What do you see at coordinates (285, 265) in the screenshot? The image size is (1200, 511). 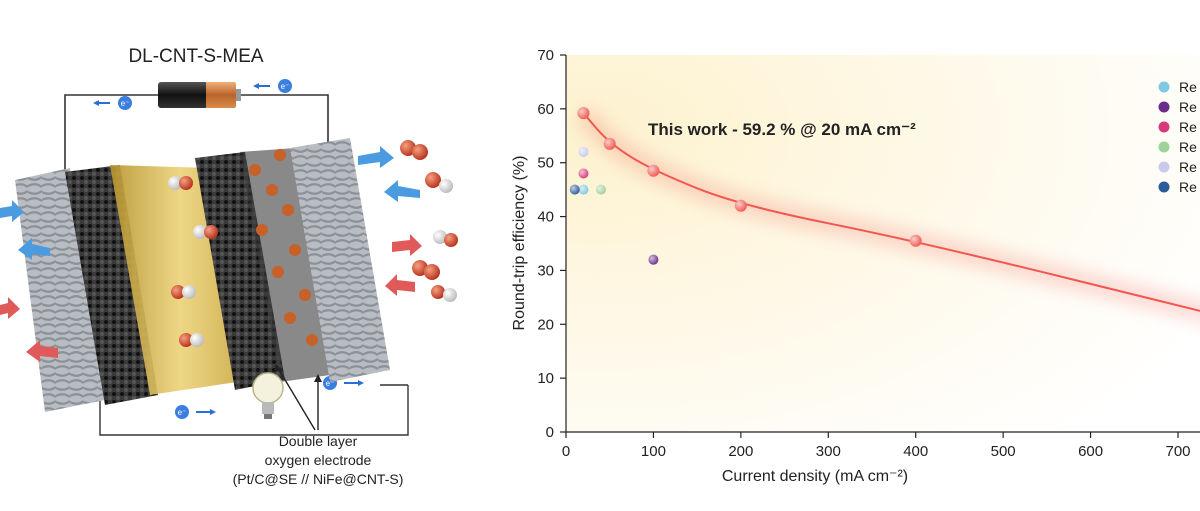 I see `nife-layer` at bounding box center [285, 265].